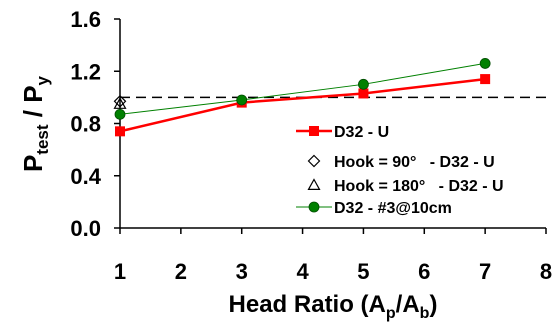 The height and width of the screenshot is (329, 557). What do you see at coordinates (425, 313) in the screenshot?
I see `x-axis-title-sub2: b` at bounding box center [425, 313].